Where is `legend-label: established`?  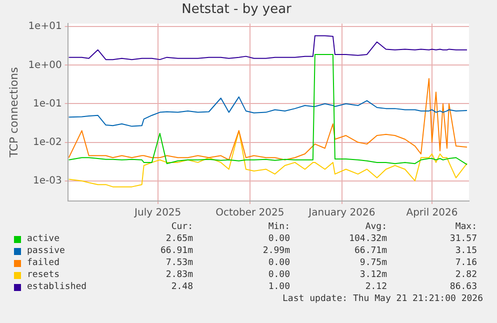
legend-label: established is located at coordinates (57, 287).